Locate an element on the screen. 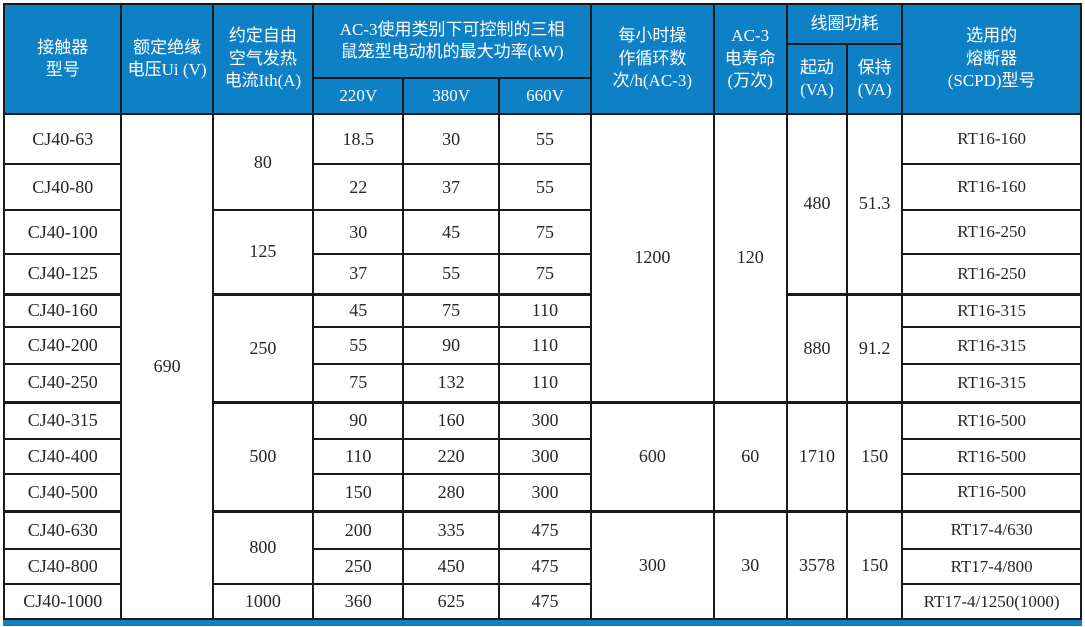 This screenshot has width=1085, height=627. model-cell: CJ40-80 is located at coordinates (62, 187).